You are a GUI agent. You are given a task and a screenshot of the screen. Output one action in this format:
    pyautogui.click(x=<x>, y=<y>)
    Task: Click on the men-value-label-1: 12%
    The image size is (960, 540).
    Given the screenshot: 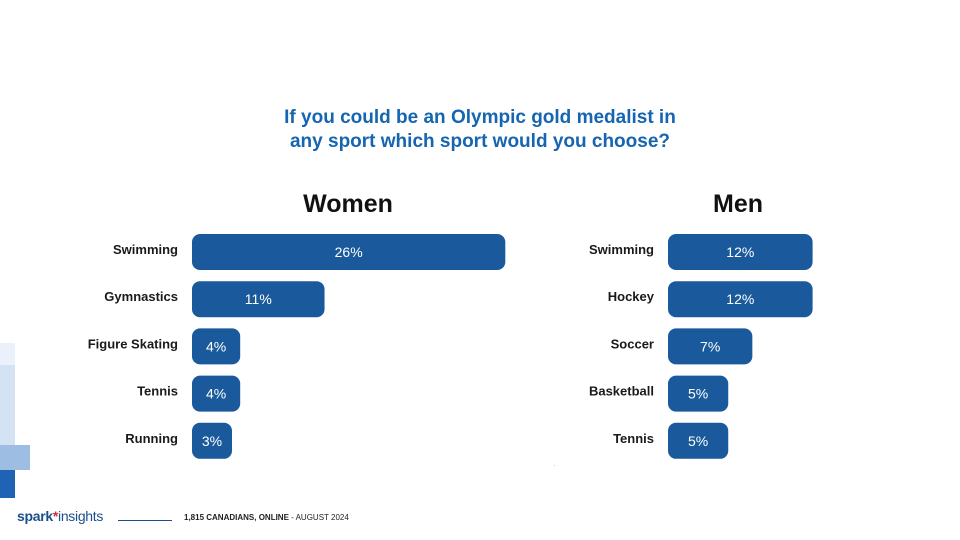 What is the action you would take?
    pyautogui.click(x=740, y=252)
    